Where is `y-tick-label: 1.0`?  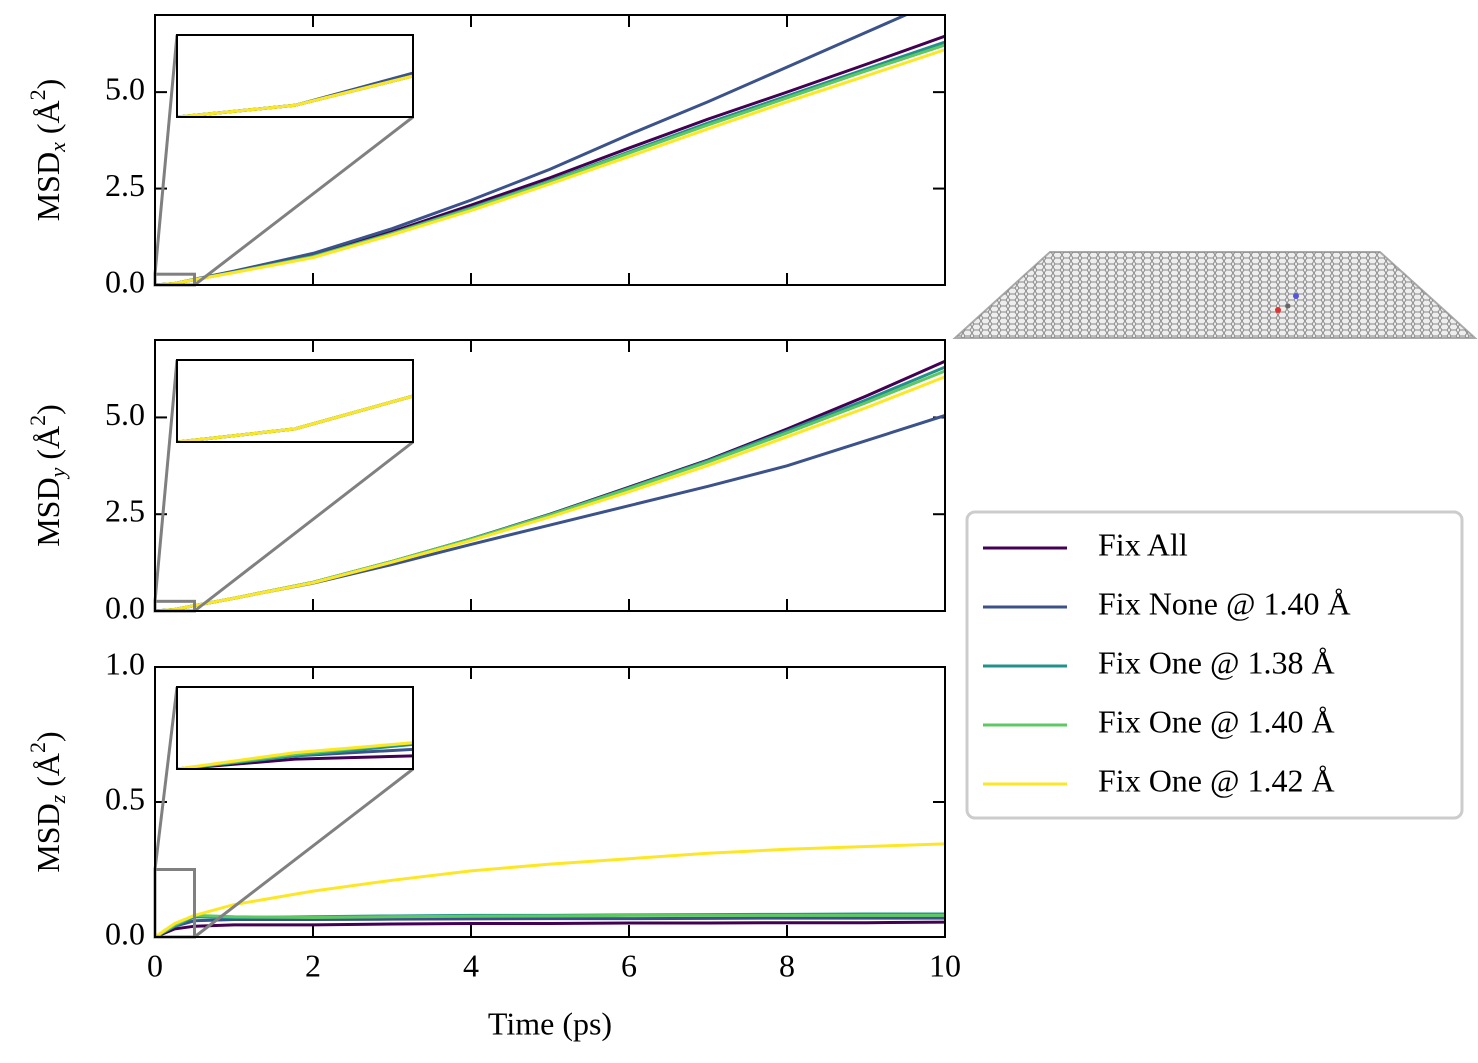 y-tick-label: 1.0 is located at coordinates (125, 663).